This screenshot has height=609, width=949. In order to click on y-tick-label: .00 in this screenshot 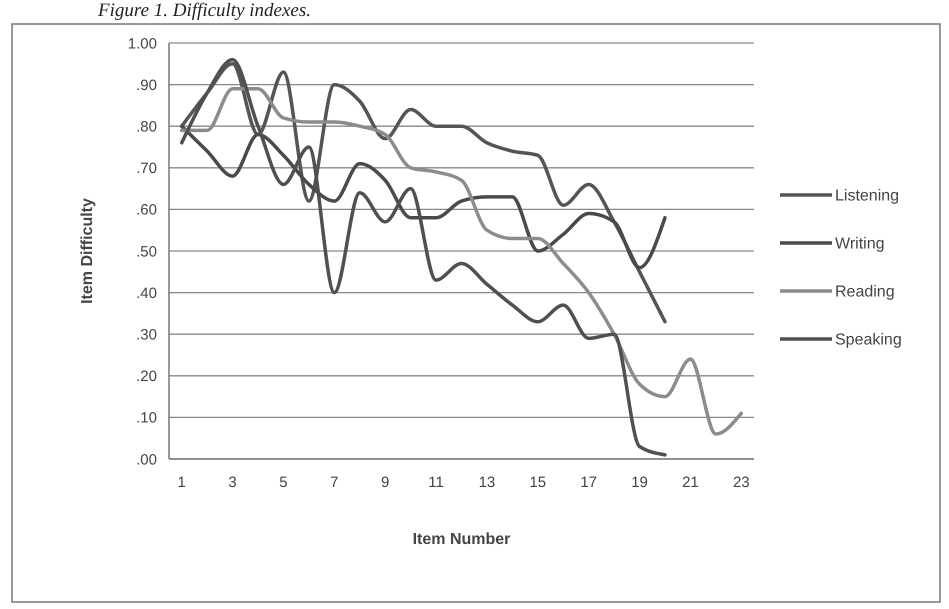, I will do `click(146, 459)`.